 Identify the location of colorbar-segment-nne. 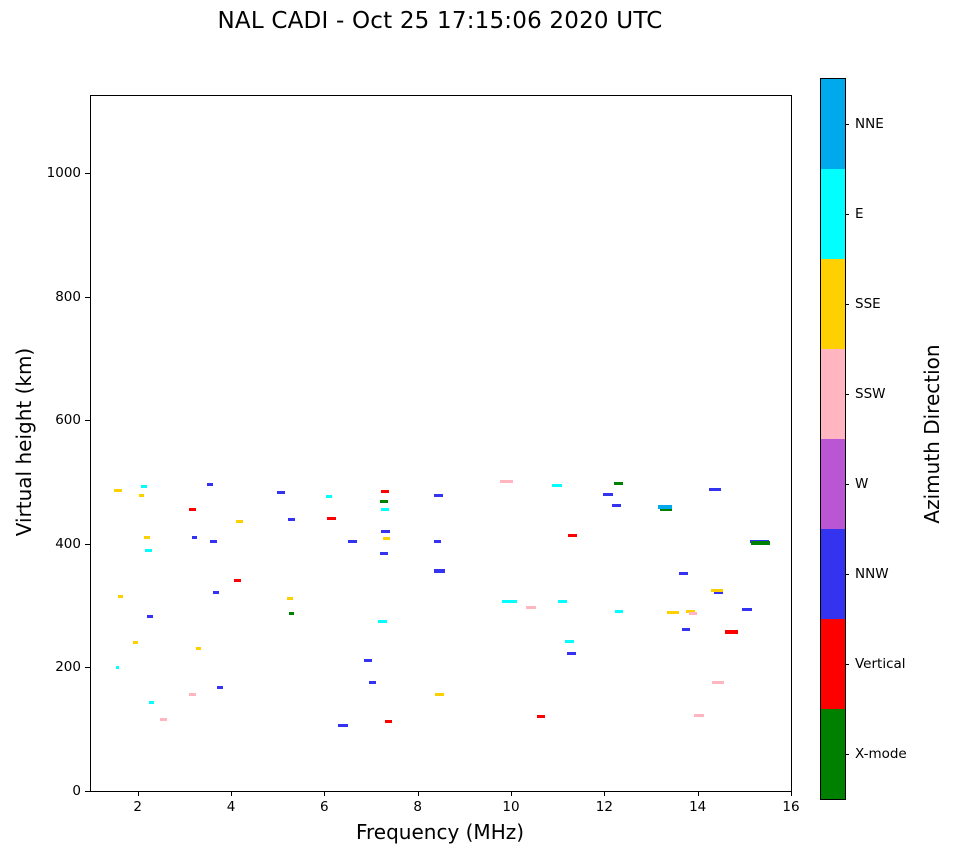
(833, 124).